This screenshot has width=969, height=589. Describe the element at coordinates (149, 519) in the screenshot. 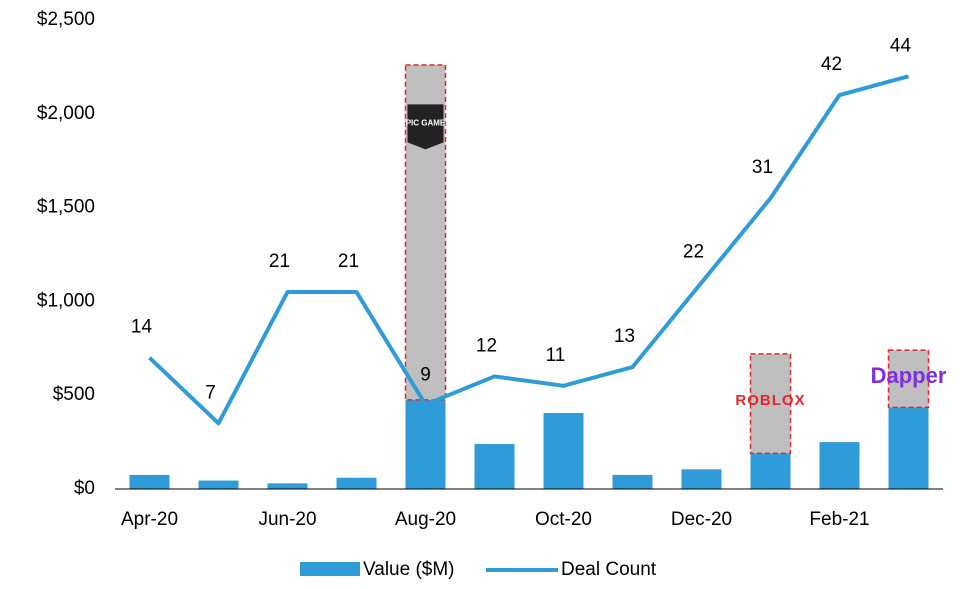

I see `x-tick-label: Apr-20` at that location.